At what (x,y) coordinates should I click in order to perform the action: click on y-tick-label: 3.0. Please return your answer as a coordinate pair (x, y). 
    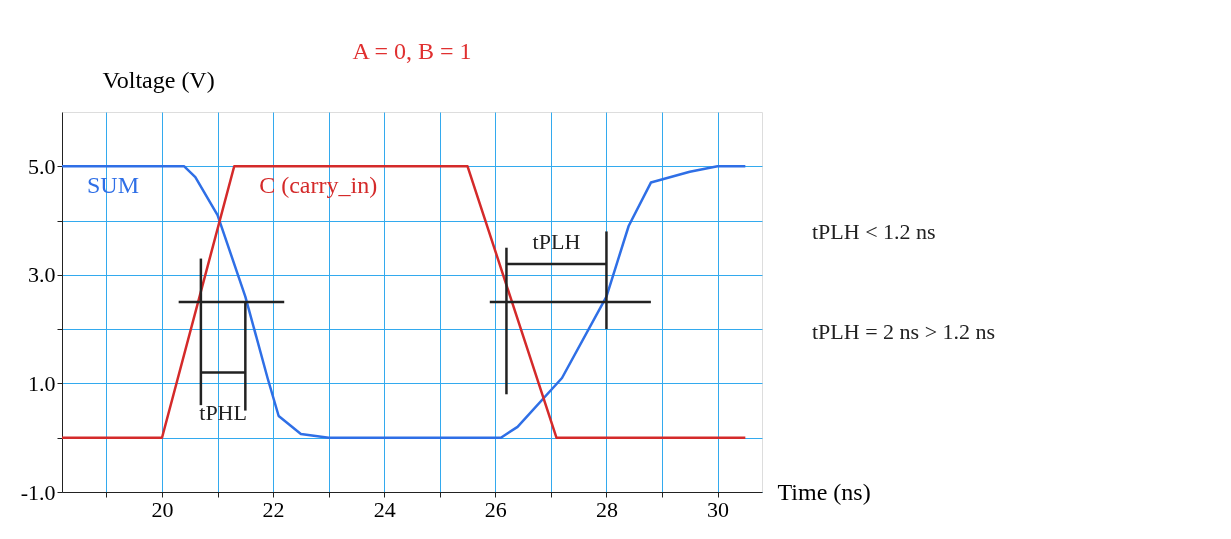
    Looking at the image, I should click on (42, 275).